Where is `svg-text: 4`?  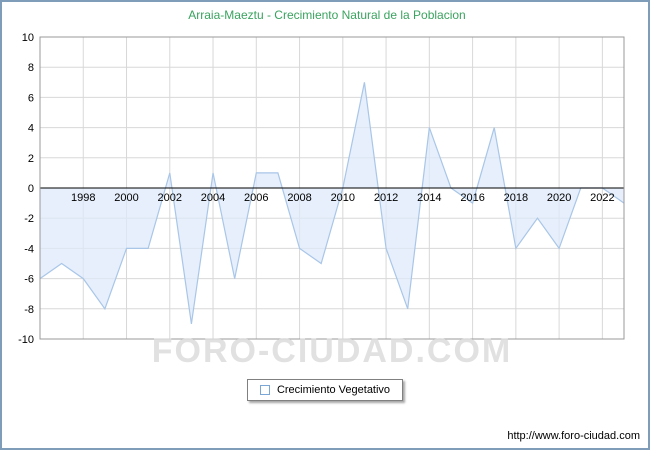
svg-text: 4 is located at coordinates (31, 129).